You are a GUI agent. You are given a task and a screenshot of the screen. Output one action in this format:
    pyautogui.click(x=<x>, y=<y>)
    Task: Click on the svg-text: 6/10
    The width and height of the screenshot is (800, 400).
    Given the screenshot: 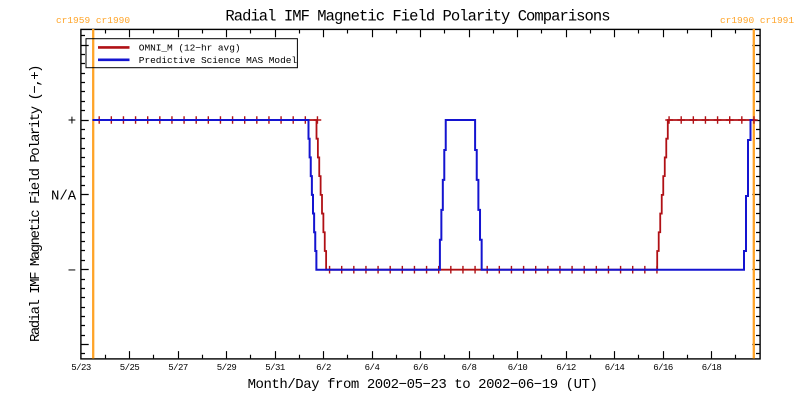 What is the action you would take?
    pyautogui.click(x=518, y=368)
    